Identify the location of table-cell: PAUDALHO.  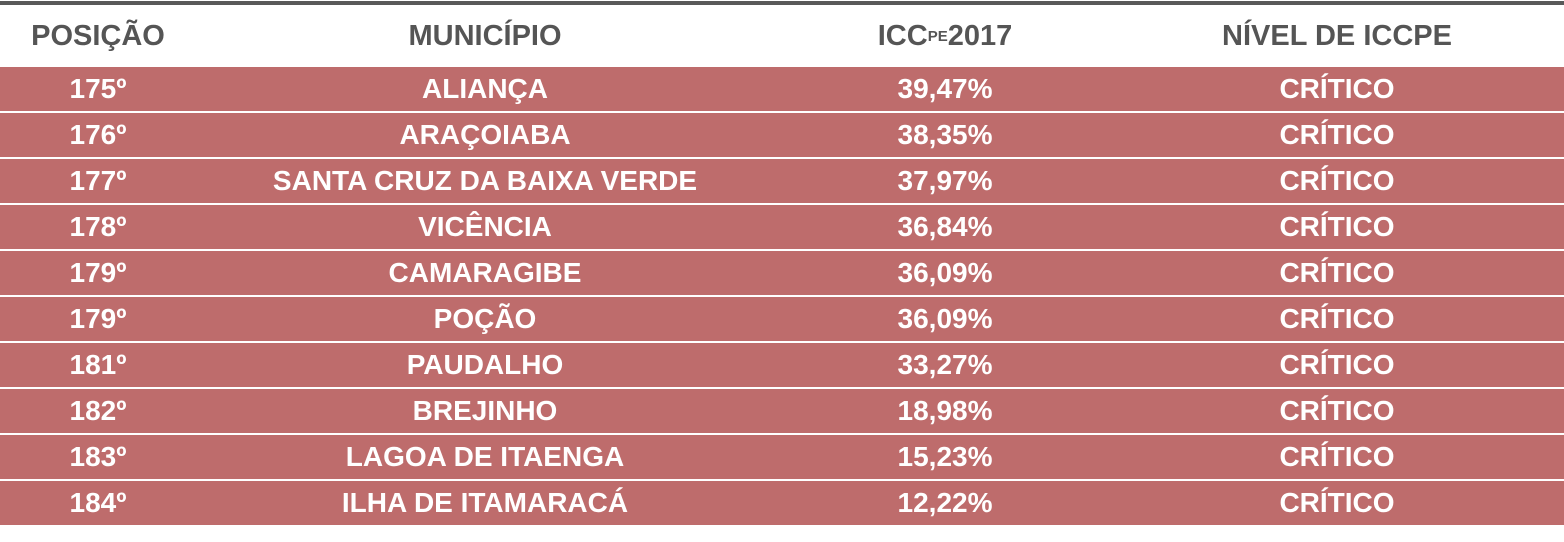
(485, 364).